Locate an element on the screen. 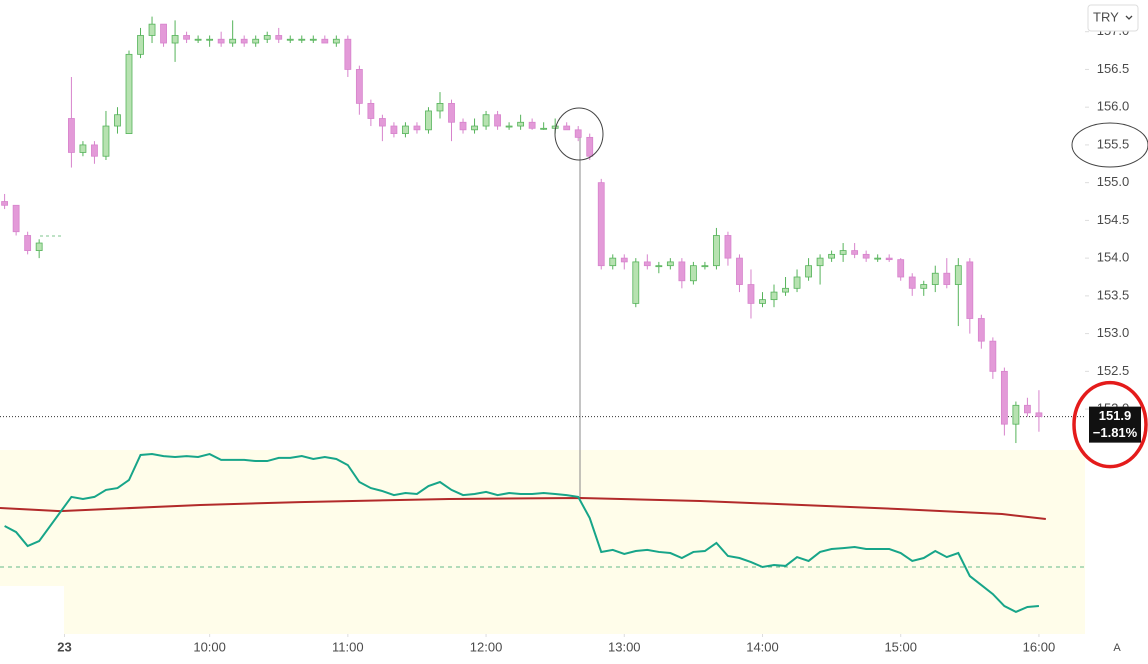 This screenshot has width=1148, height=664. y-tick-label: 156.0 is located at coordinates (1113, 106).